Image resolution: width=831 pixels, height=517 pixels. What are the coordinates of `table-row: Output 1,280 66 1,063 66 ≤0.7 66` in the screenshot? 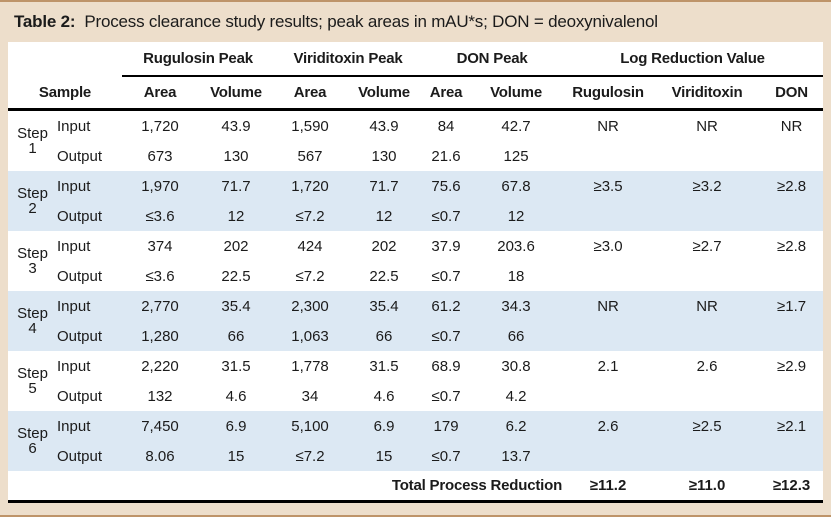 It's located at (416, 336).